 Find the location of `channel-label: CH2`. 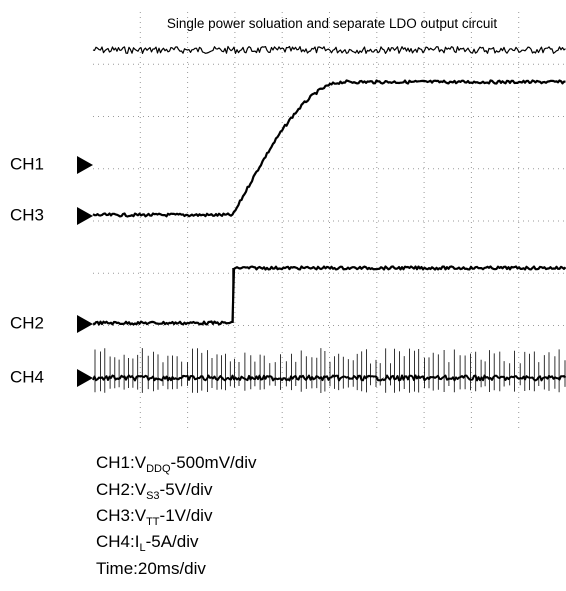

channel-label: CH2 is located at coordinates (27, 322).